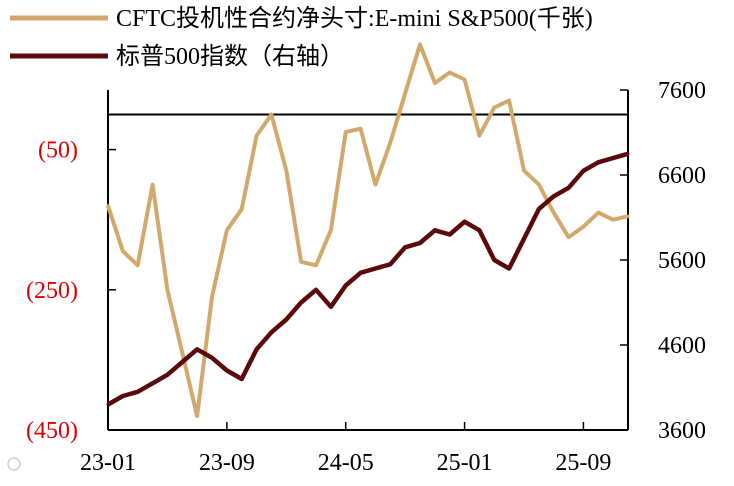  Describe the element at coordinates (682, 91) in the screenshot. I see `right-tick-label: 7600` at that location.